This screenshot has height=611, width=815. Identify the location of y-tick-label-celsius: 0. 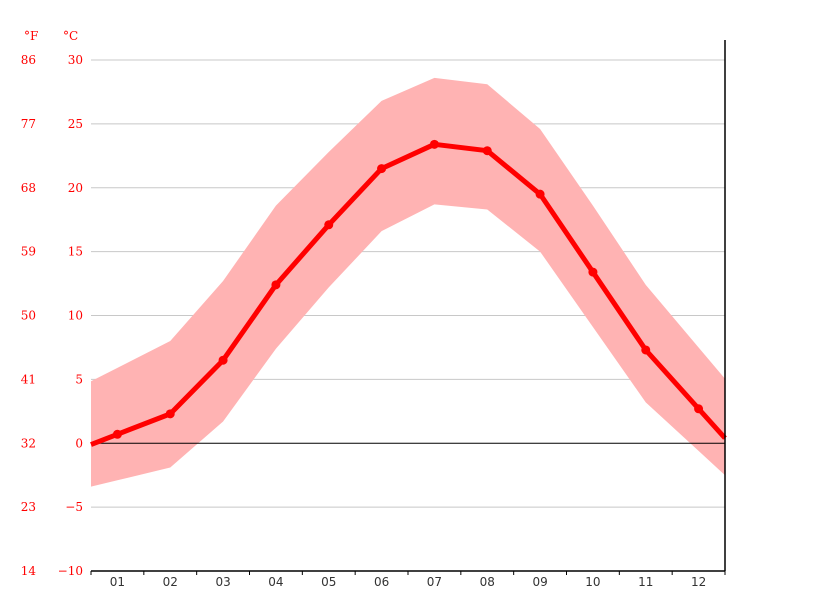
(79, 443).